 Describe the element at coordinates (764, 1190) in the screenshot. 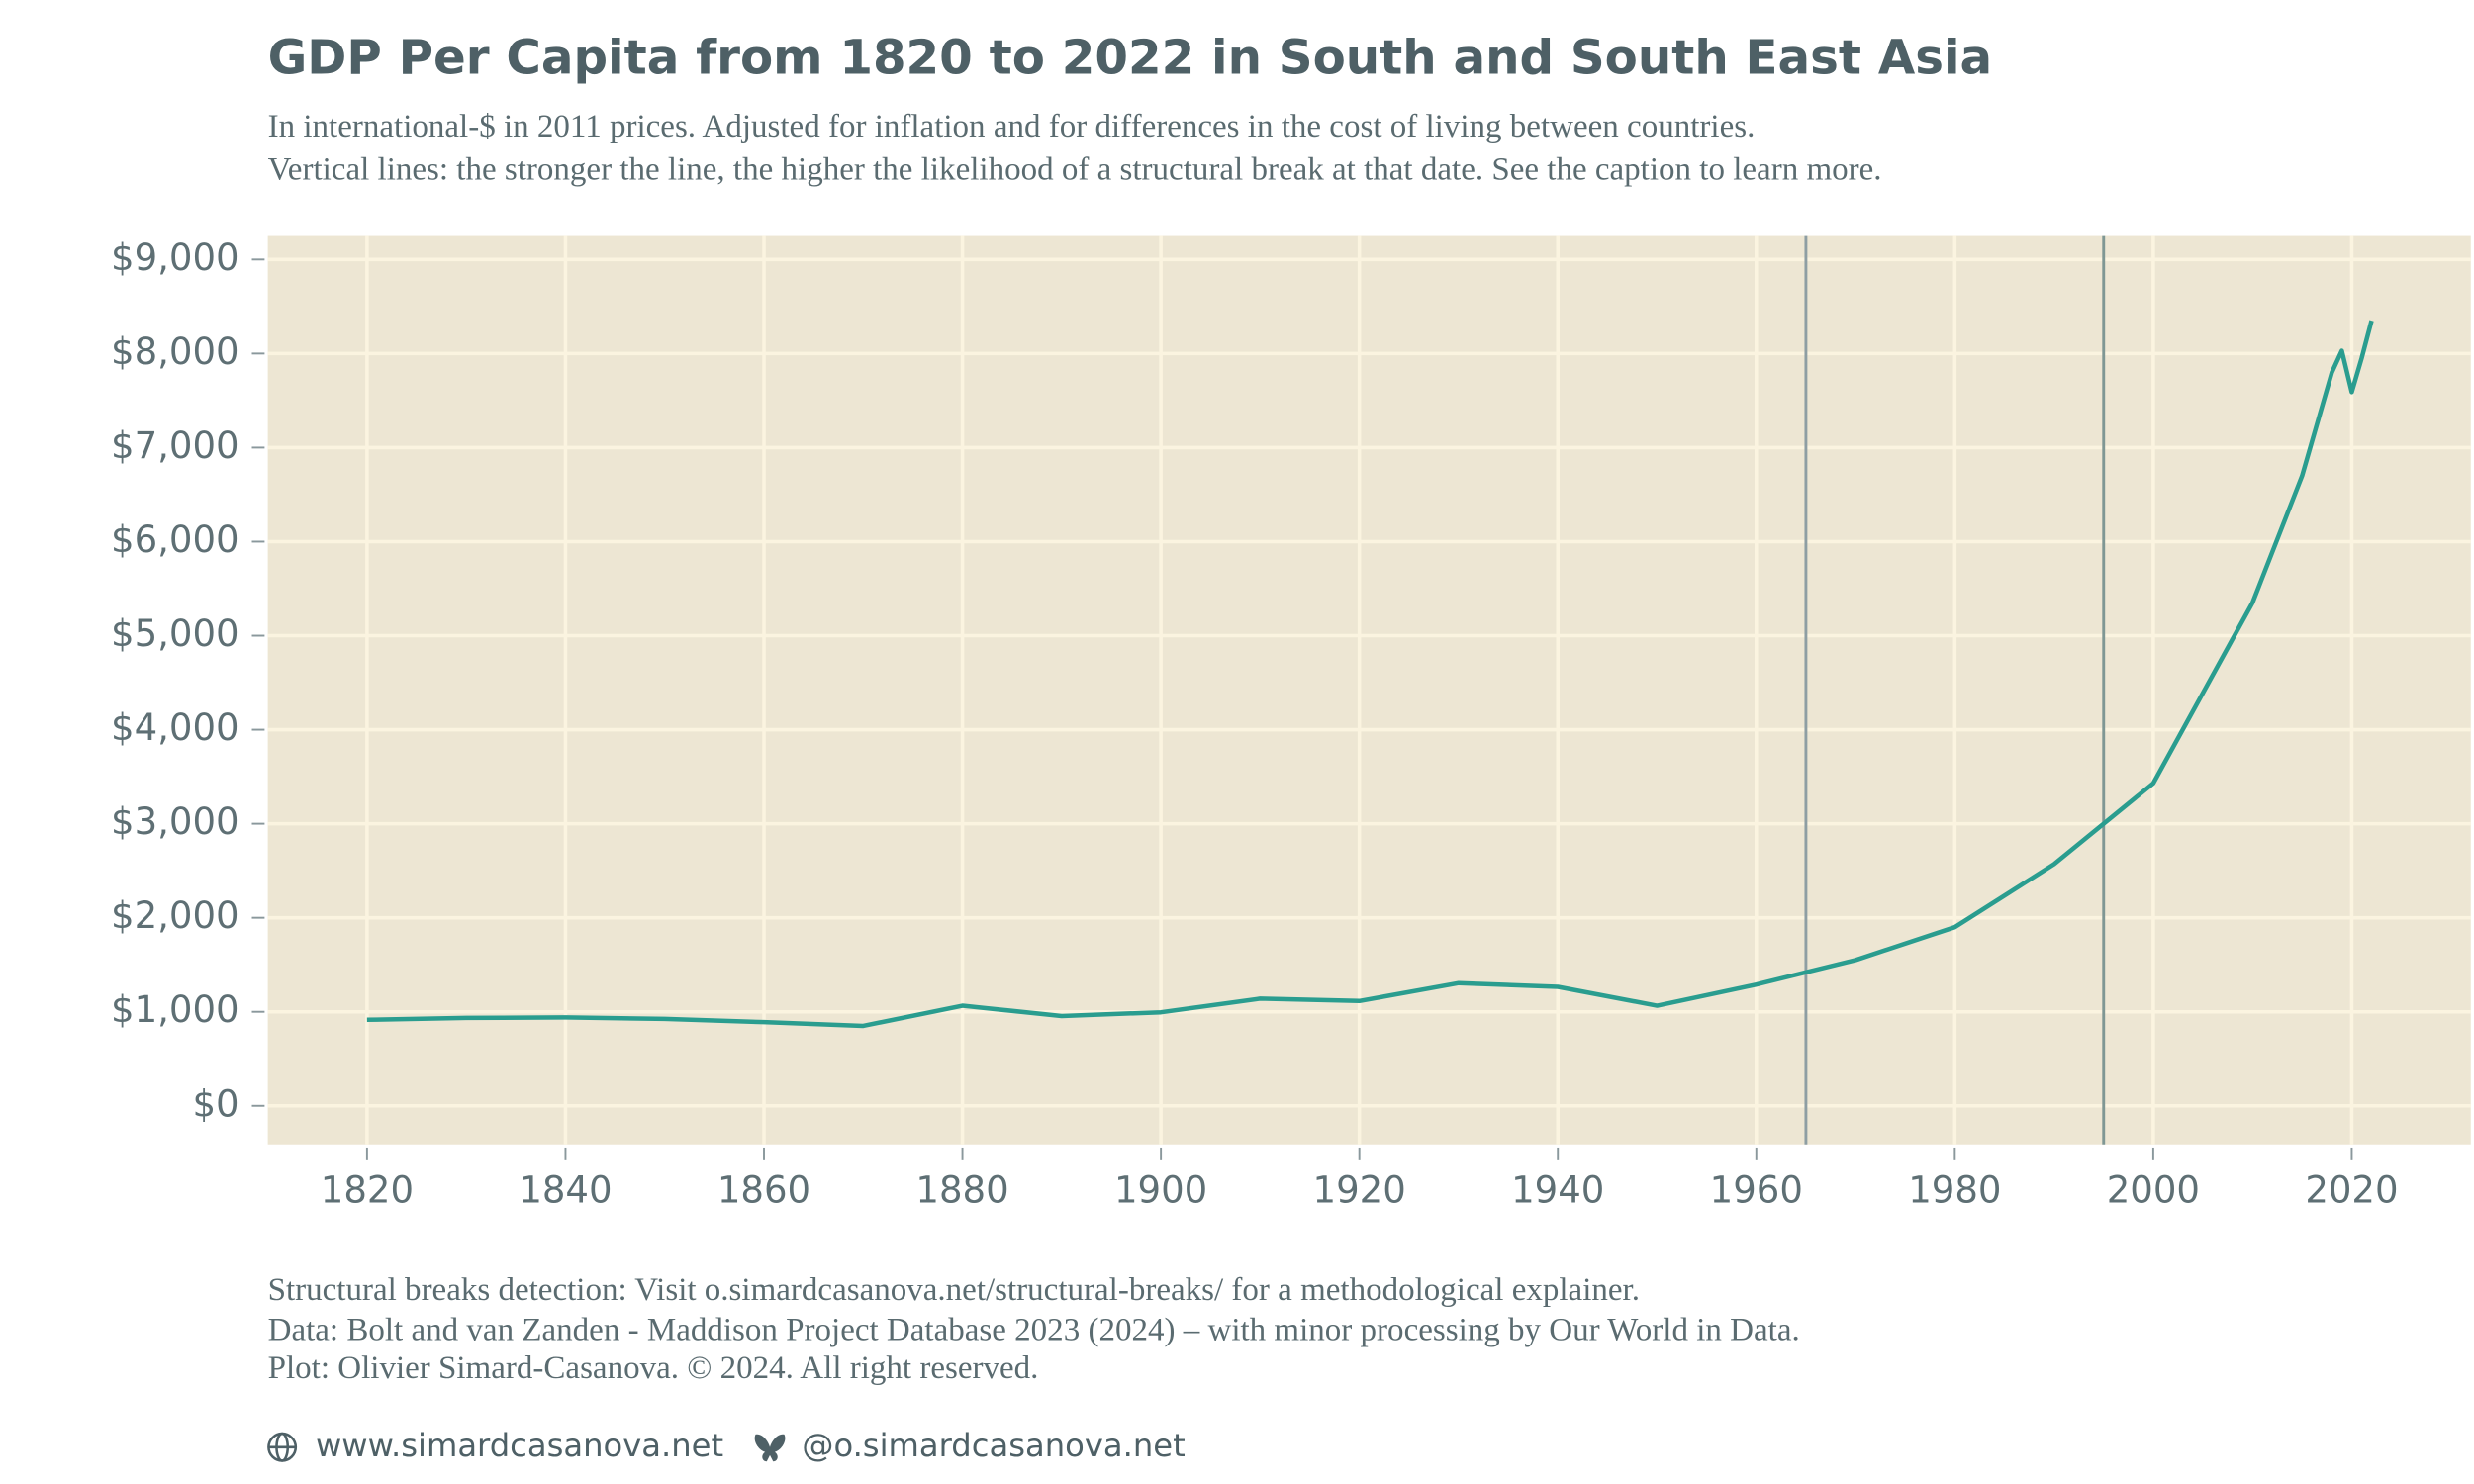

I see `x-tick-label: 1860` at that location.